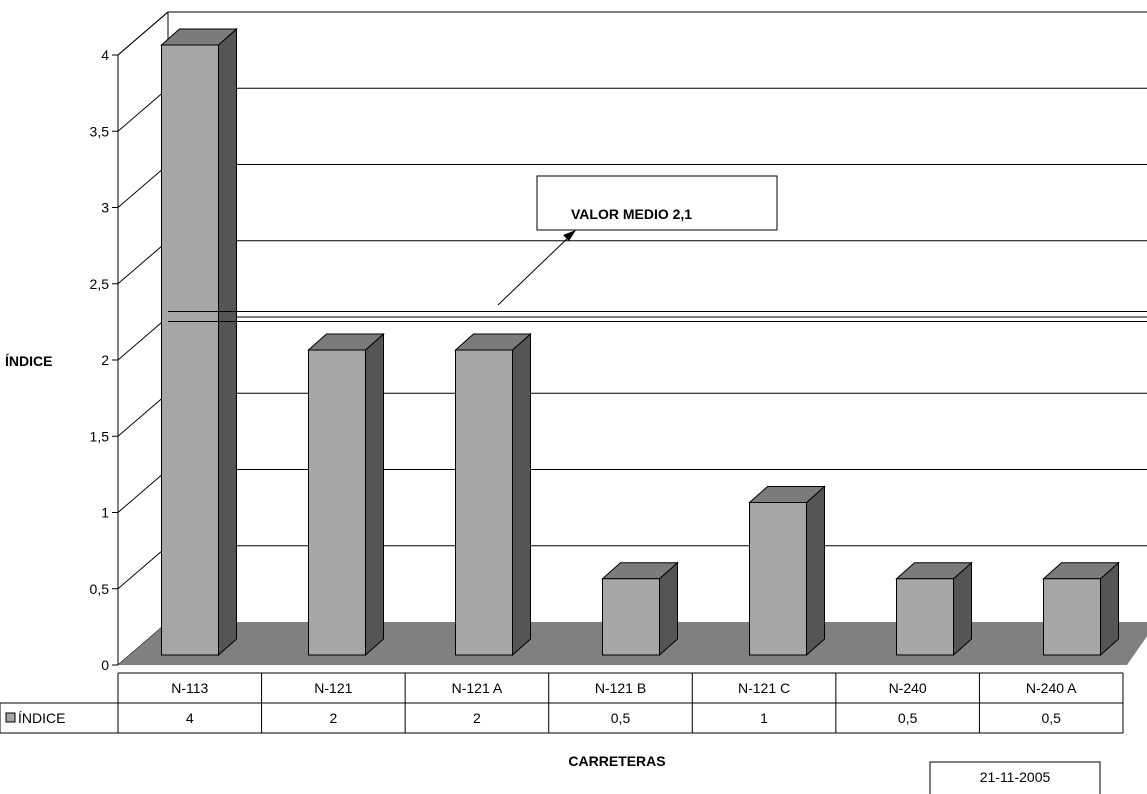 The height and width of the screenshot is (794, 1147). I want to click on y-tick-label: 3, so click(105, 208).